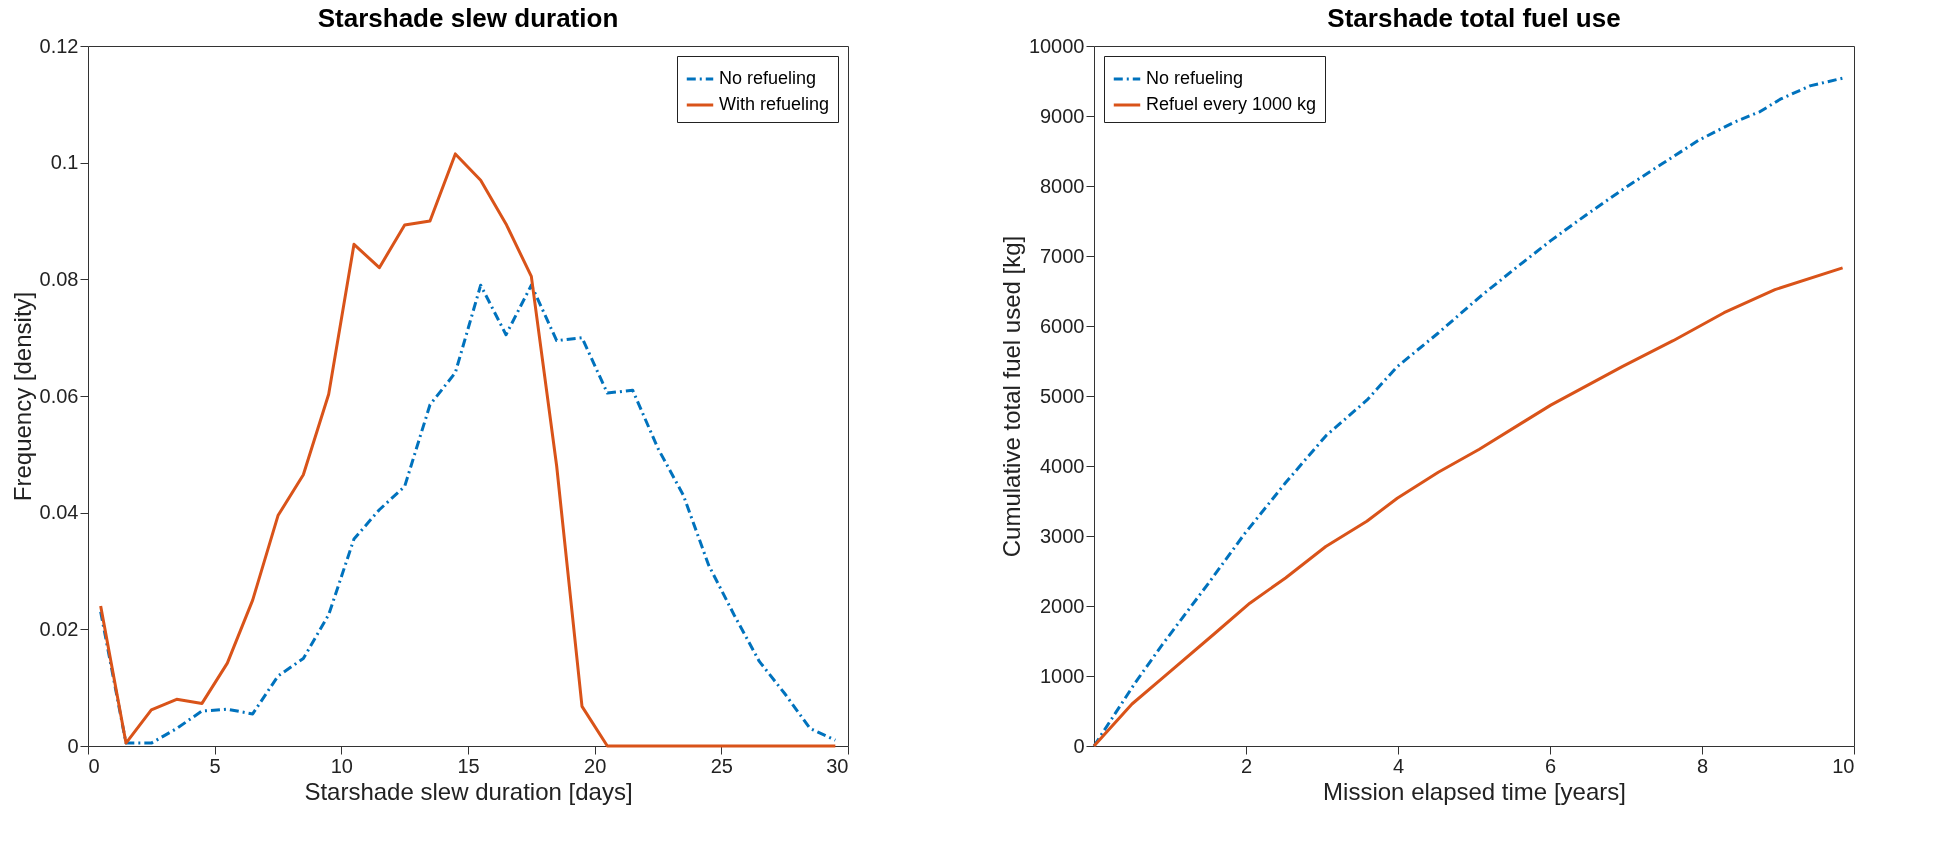 This screenshot has width=1951, height=866. Describe the element at coordinates (468, 765) in the screenshot. I see `x-tick-label: 15` at that location.